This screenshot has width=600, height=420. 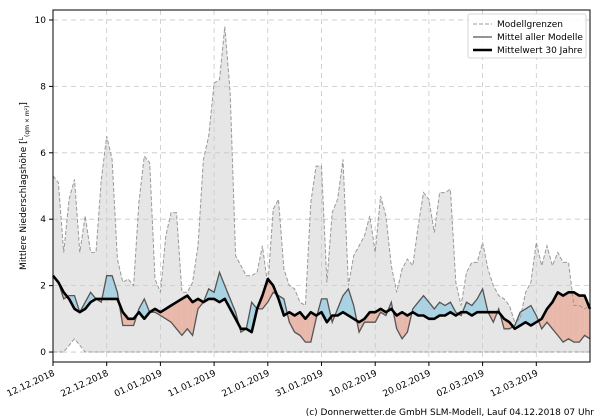 I want to click on x-tick-label: 01.01.2019, so click(x=138, y=384).